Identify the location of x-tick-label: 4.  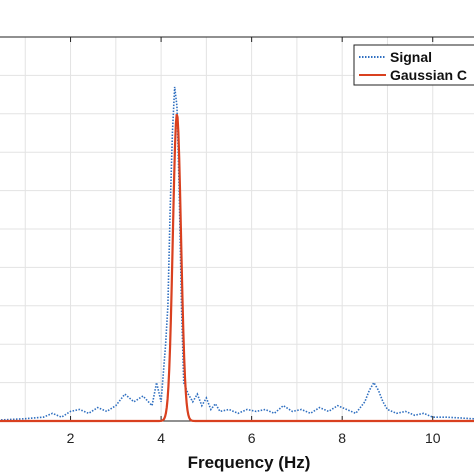
(161, 438).